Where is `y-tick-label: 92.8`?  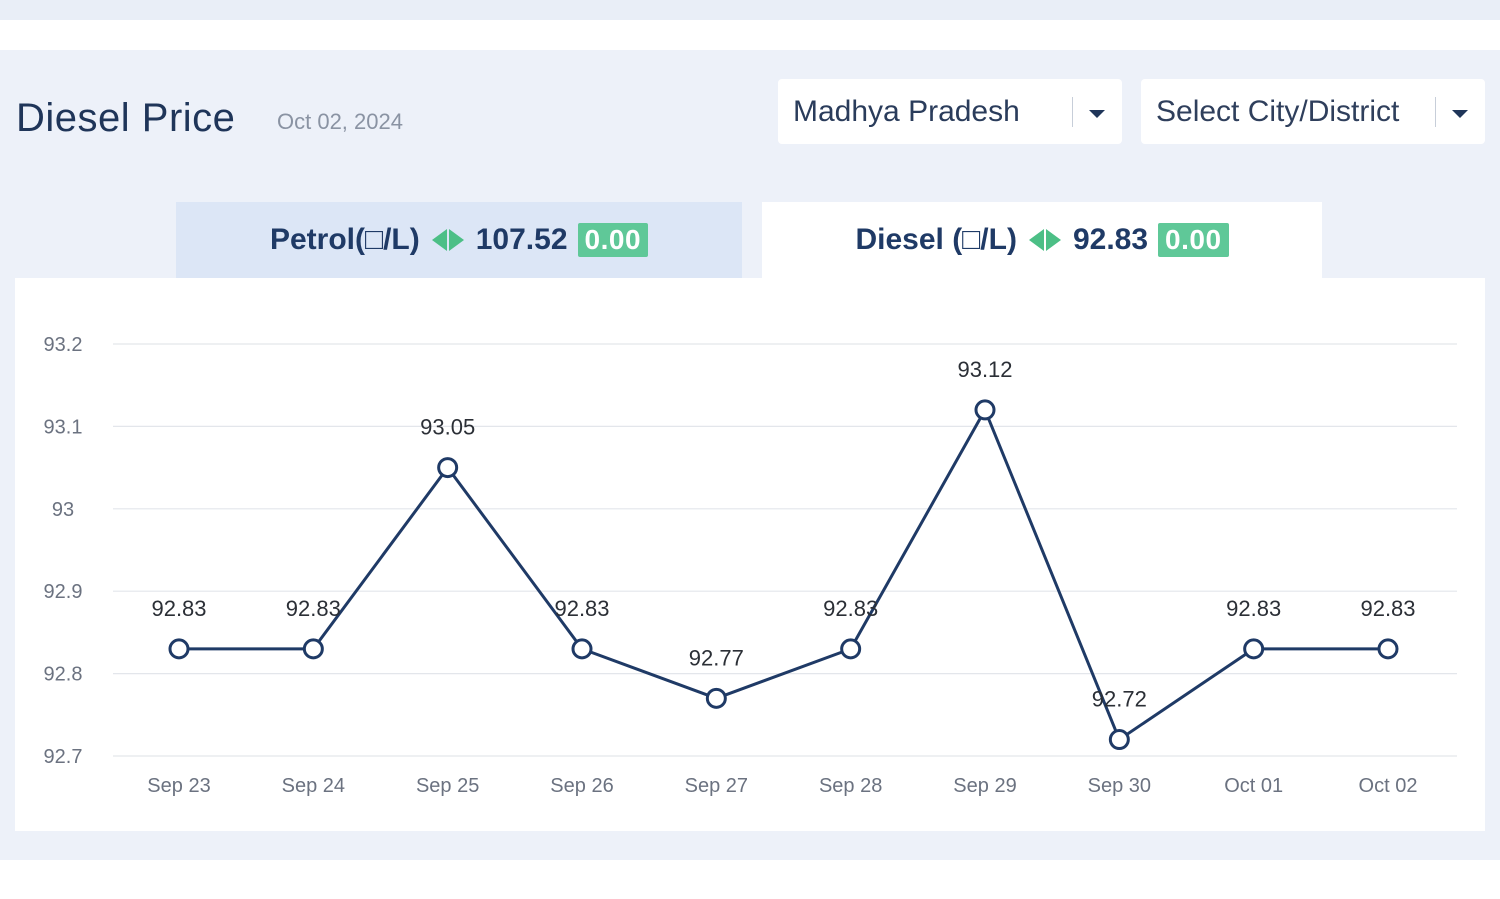 y-tick-label: 92.8 is located at coordinates (63, 675).